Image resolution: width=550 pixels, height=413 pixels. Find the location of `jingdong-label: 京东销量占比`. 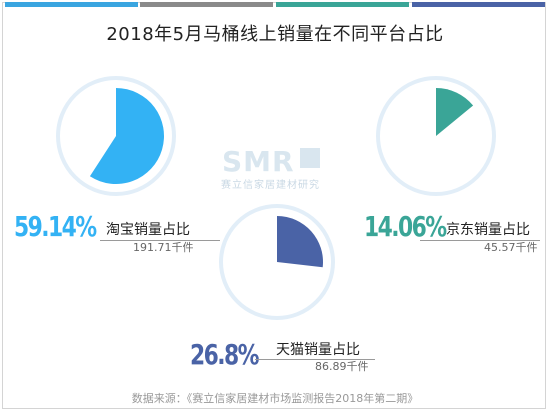

jingdong-label: 京东销量占比 is located at coordinates (488, 230).